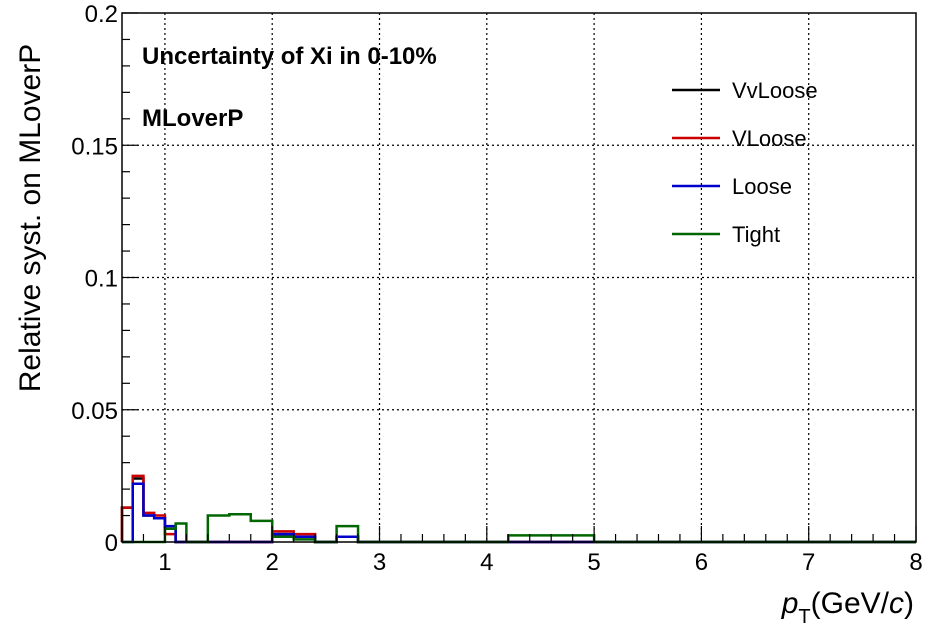  What do you see at coordinates (915, 562) in the screenshot?
I see `x-tick-label: 8` at bounding box center [915, 562].